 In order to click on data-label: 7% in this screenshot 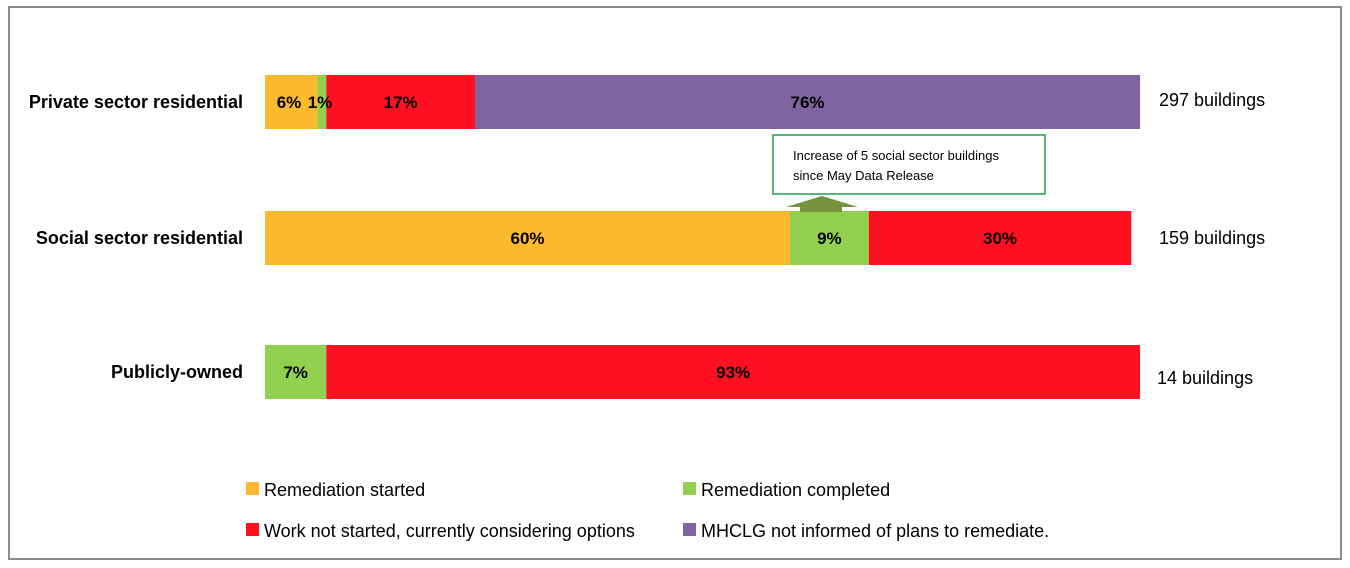, I will do `click(295, 372)`.